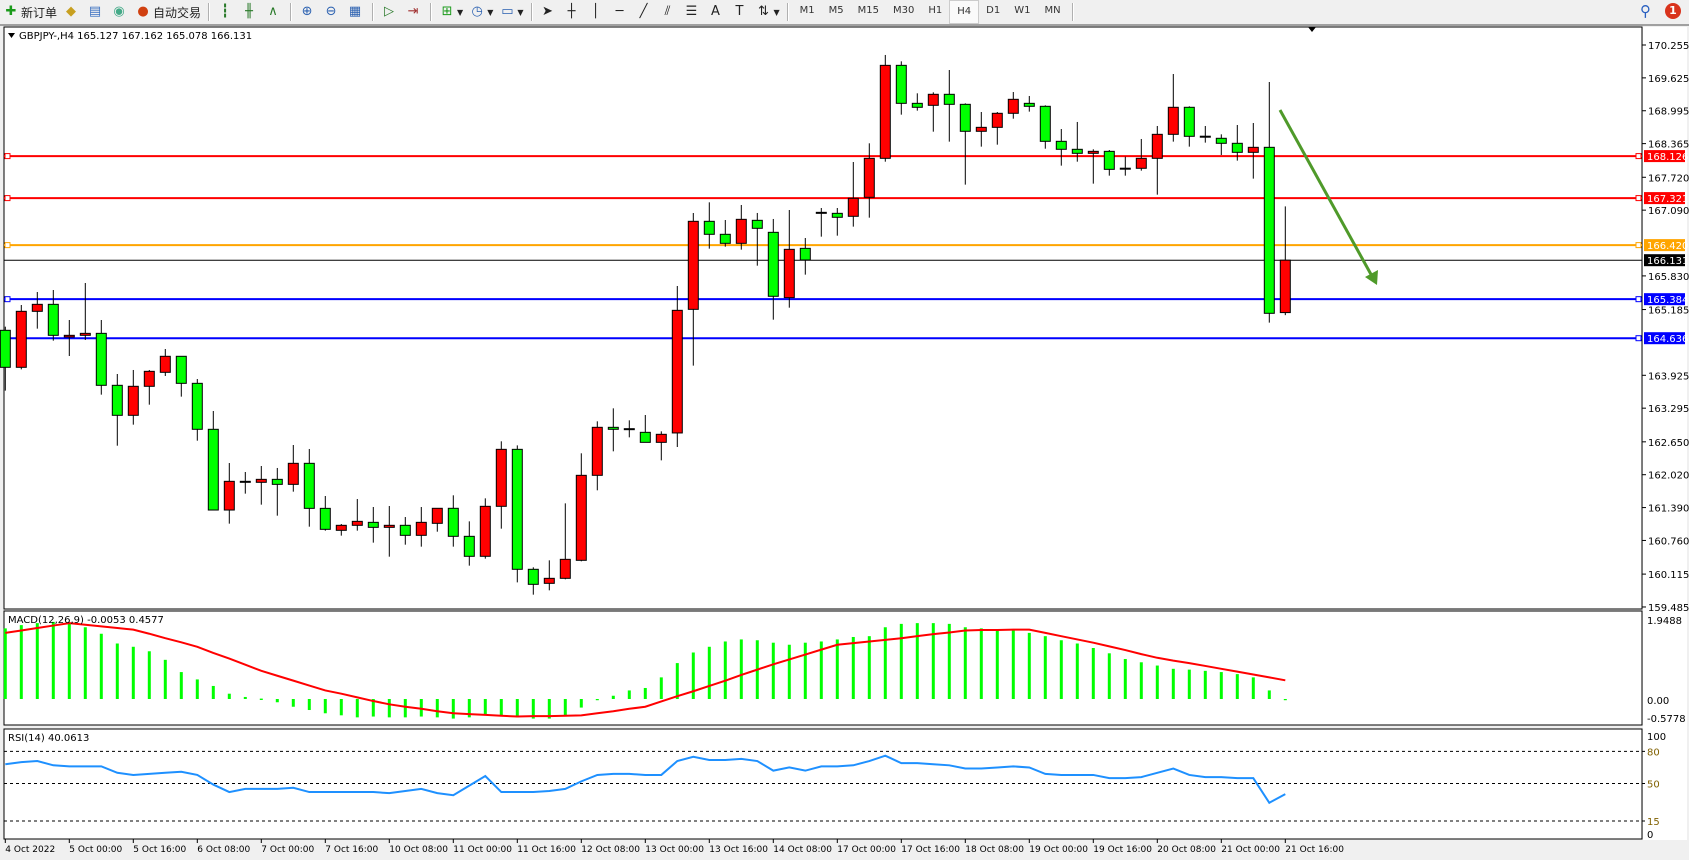  What do you see at coordinates (776, 12) in the screenshot?
I see `dropdown-icon: ▼` at bounding box center [776, 12].